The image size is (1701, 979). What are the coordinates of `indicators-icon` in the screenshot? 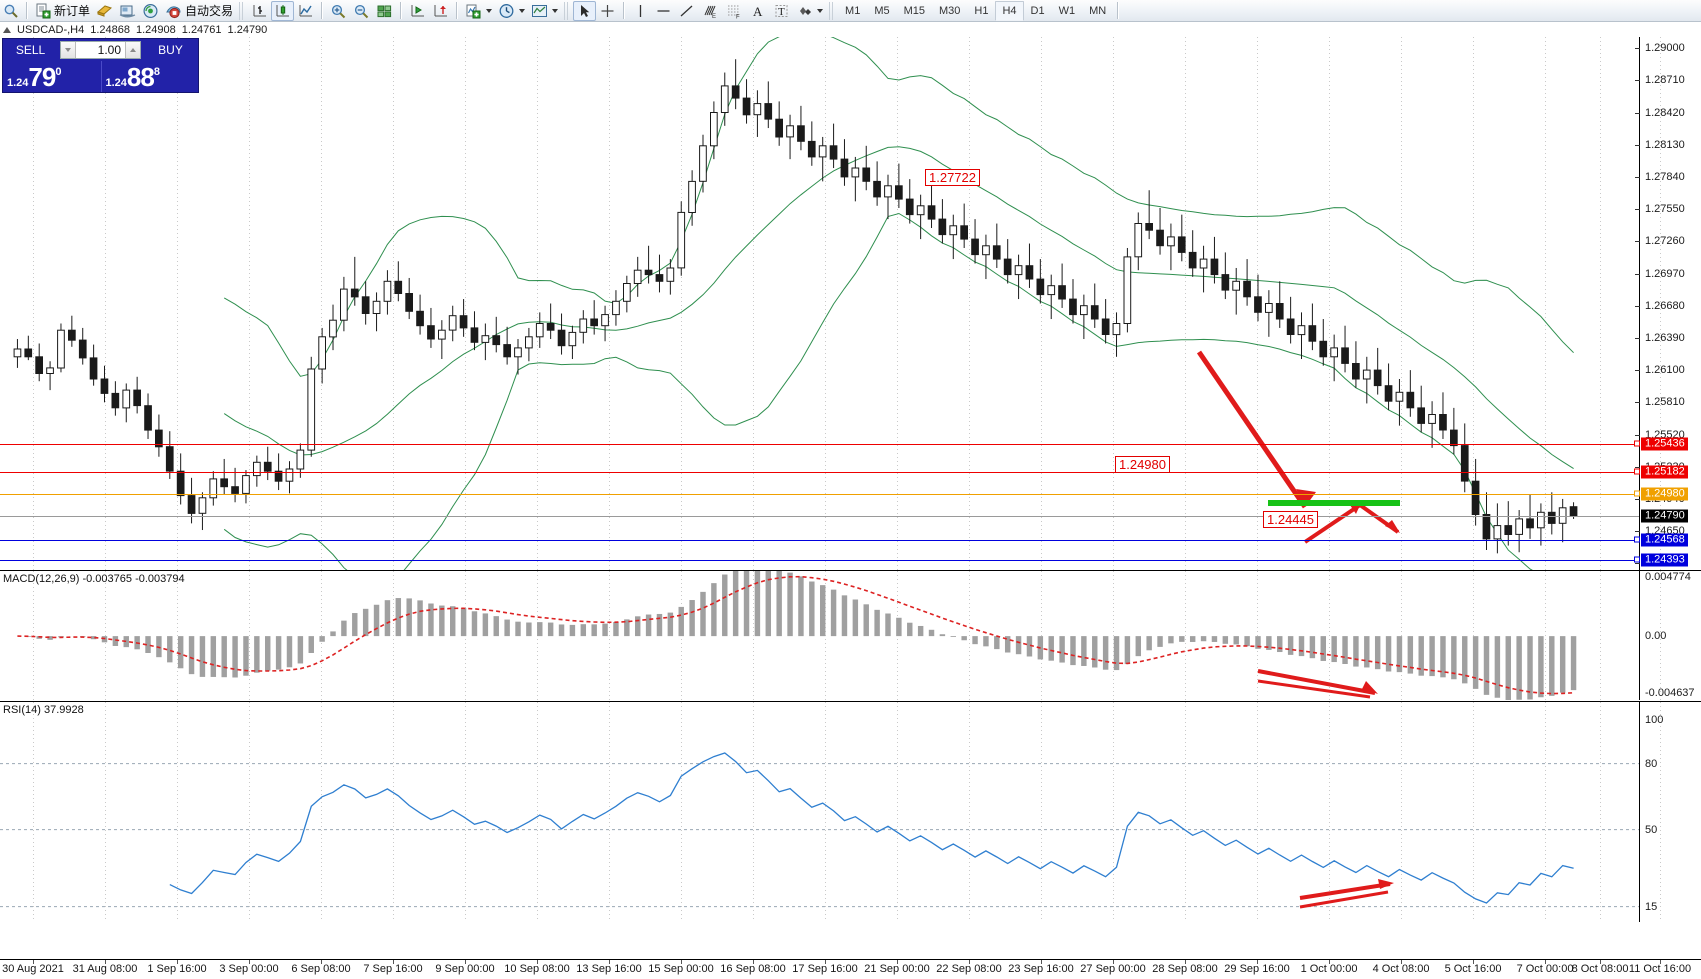 It's located at (473, 11).